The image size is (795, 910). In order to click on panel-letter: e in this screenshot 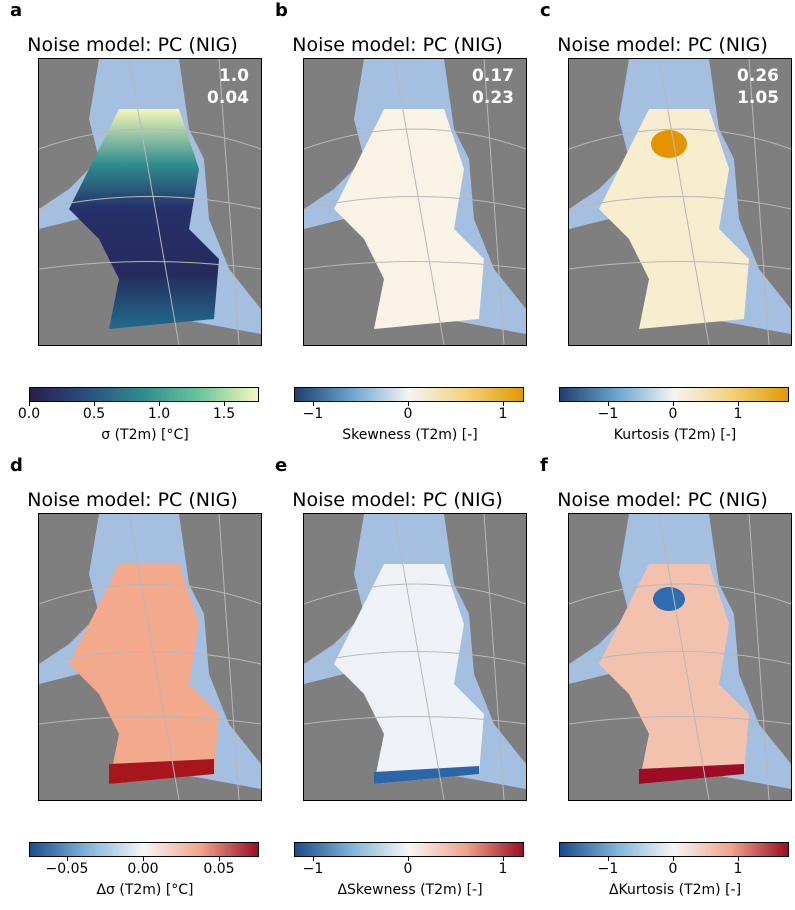, I will do `click(281, 465)`.